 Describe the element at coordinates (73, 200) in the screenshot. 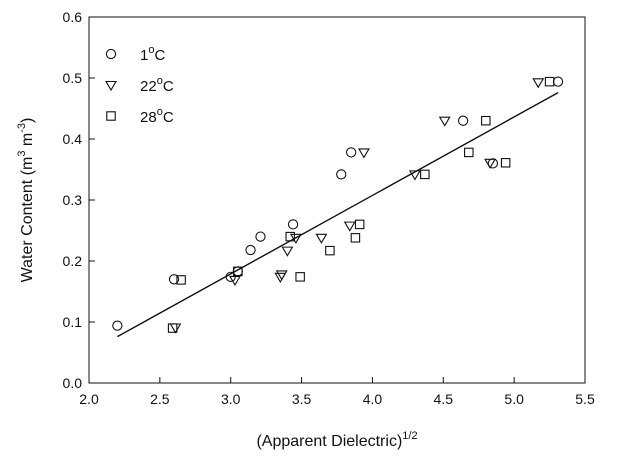

I see `y-tick-label: 0.3` at that location.